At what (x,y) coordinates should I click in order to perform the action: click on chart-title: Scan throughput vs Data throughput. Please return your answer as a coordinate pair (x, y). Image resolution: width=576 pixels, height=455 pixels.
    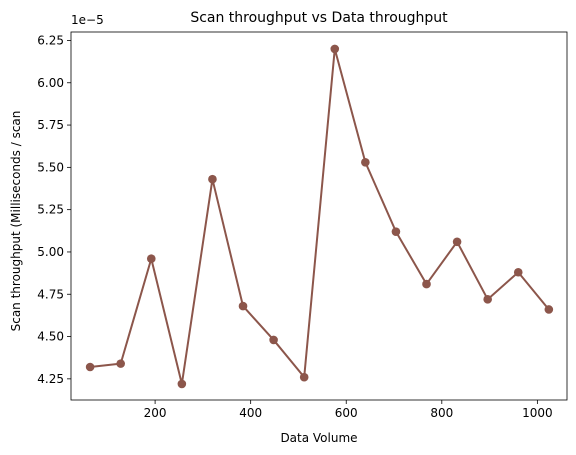
    Looking at the image, I should click on (319, 18).